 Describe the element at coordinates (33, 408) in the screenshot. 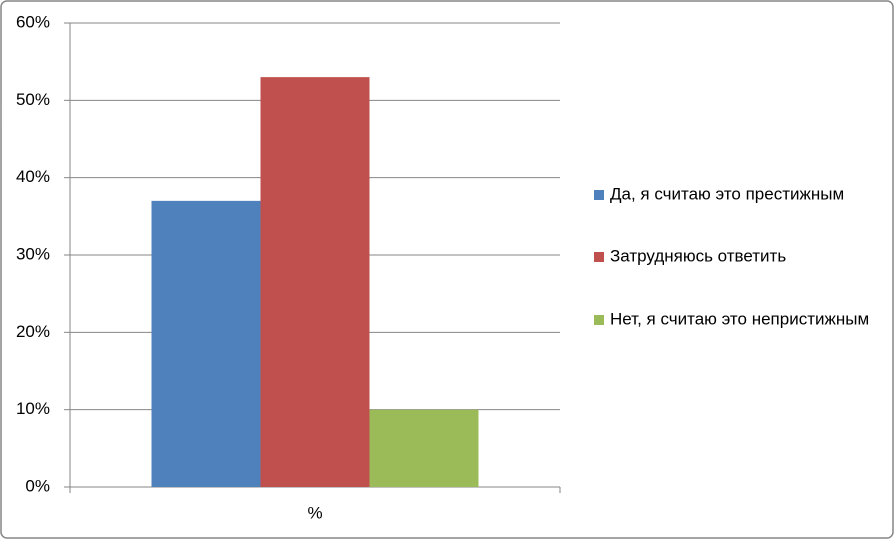

I see `y-tick-label: 10%` at that location.